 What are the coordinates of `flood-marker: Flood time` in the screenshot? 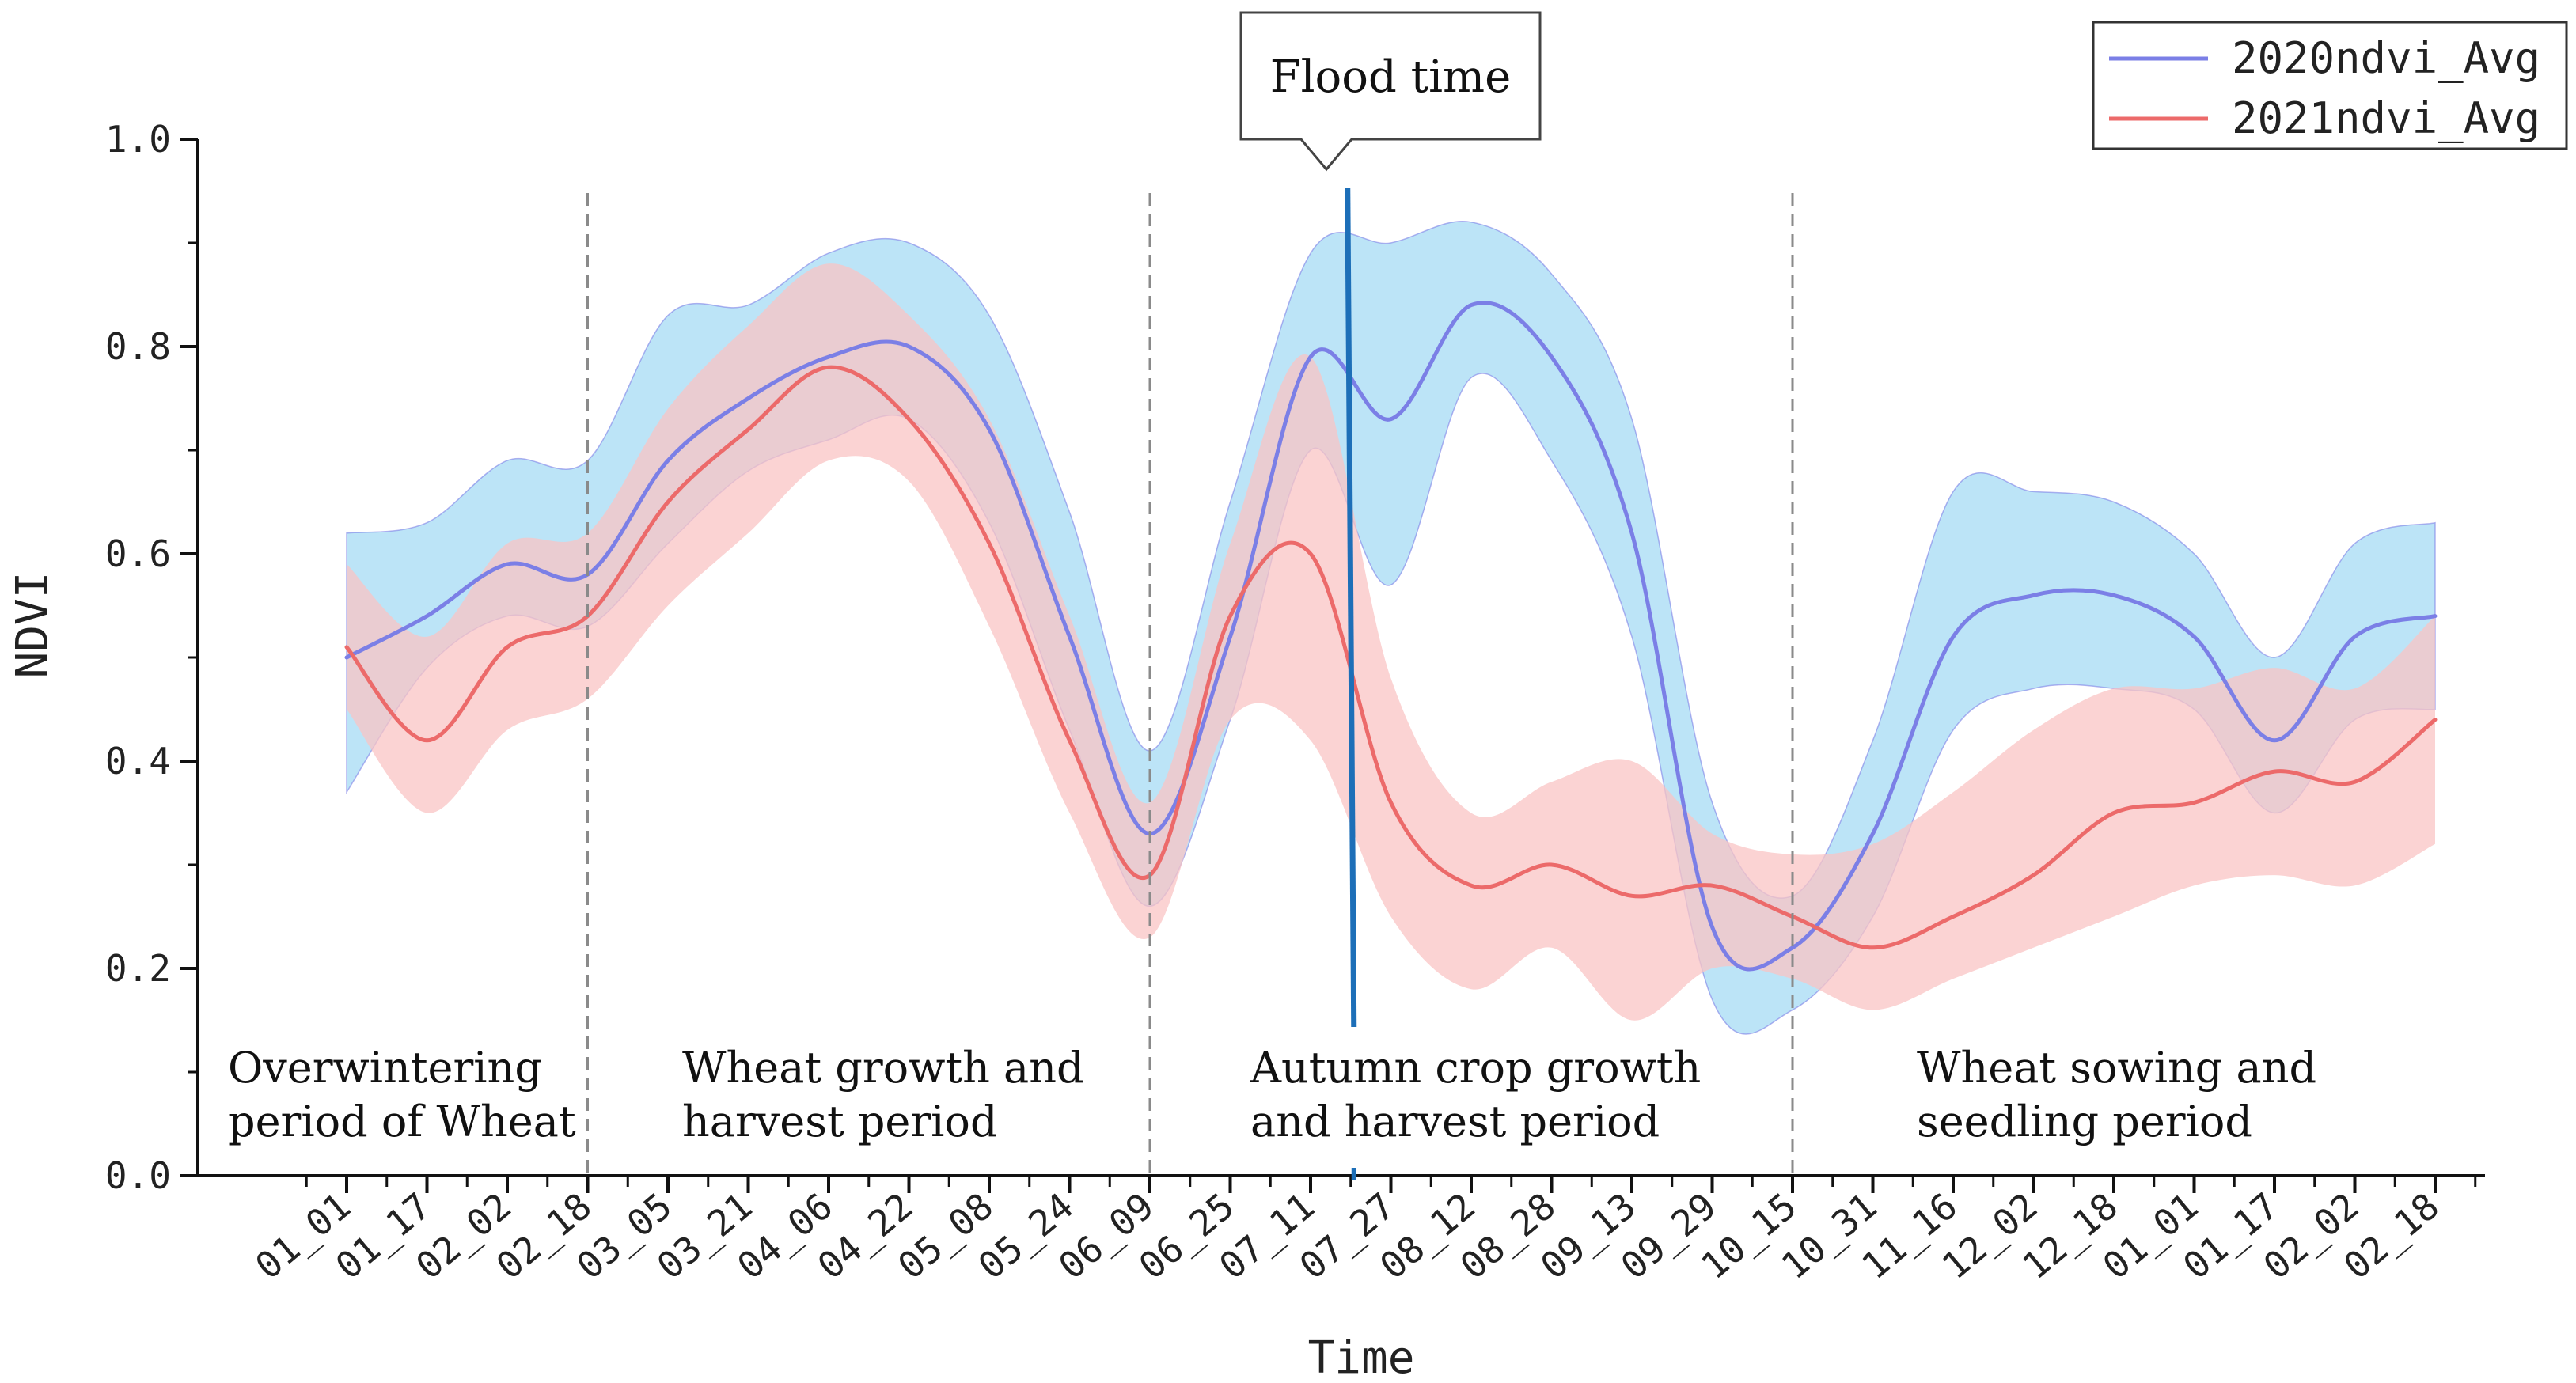 It's located at (1390, 595).